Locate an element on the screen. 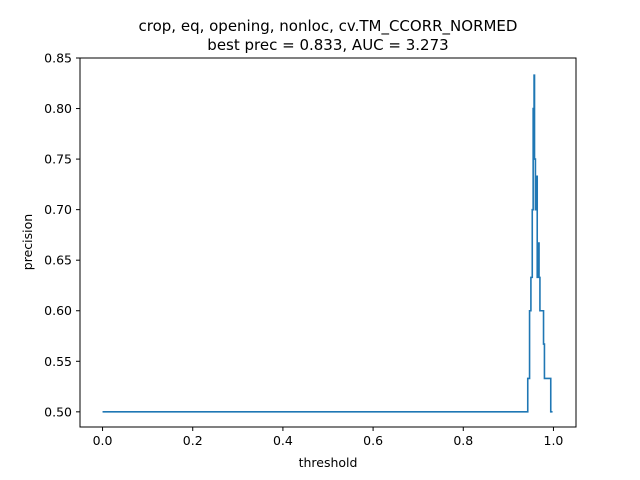  y-tick-label: 0.85 is located at coordinates (58, 58).